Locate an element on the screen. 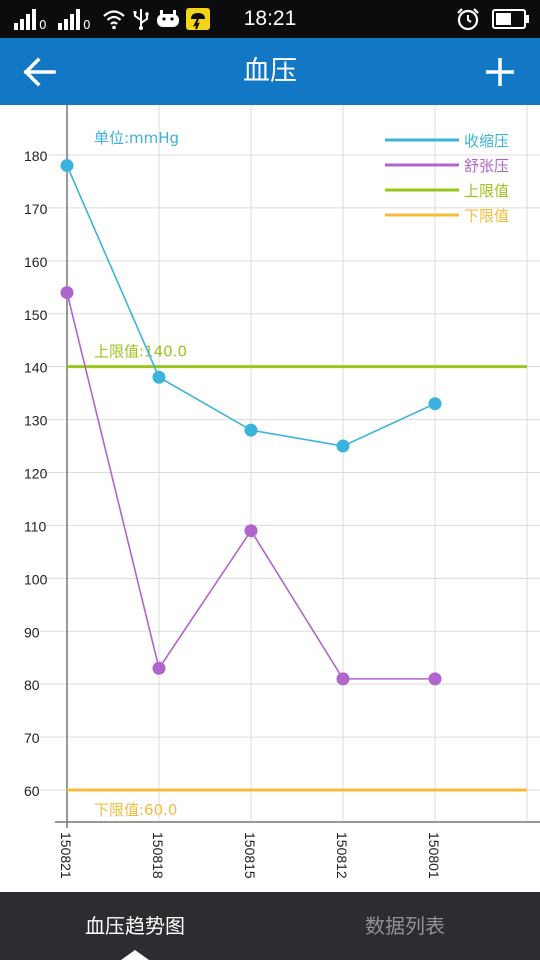 The image size is (540, 960). y-tick-label: 100 is located at coordinates (36, 579).